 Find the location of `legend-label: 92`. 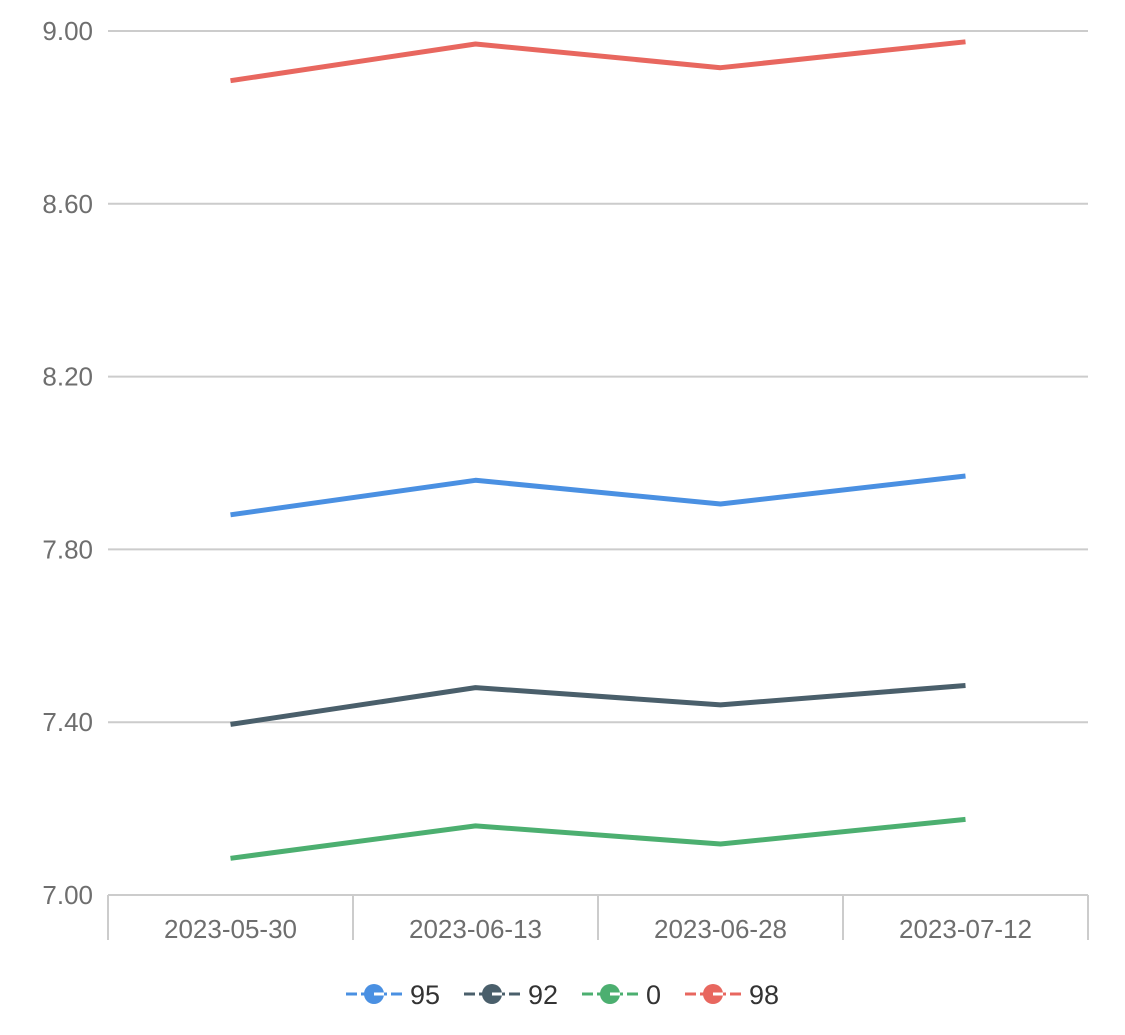

legend-label: 92 is located at coordinates (543, 995).